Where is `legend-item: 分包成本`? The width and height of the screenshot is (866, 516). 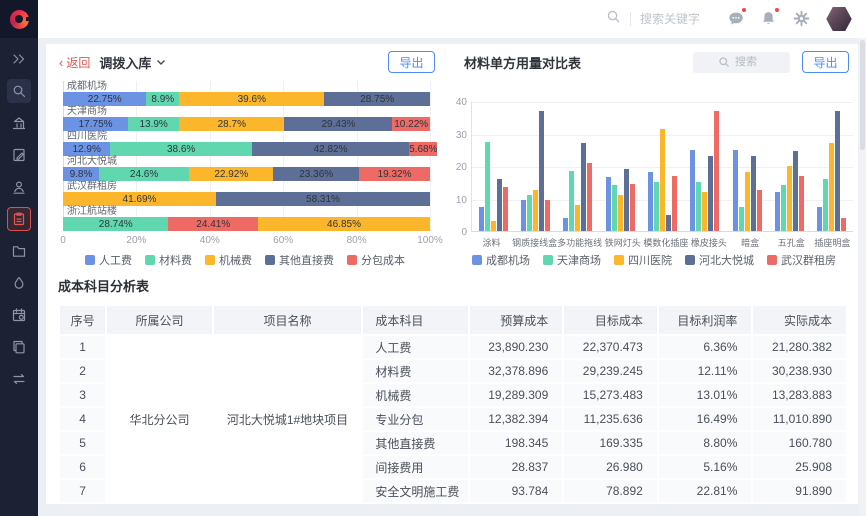
legend-item: 分包成本 is located at coordinates (376, 260).